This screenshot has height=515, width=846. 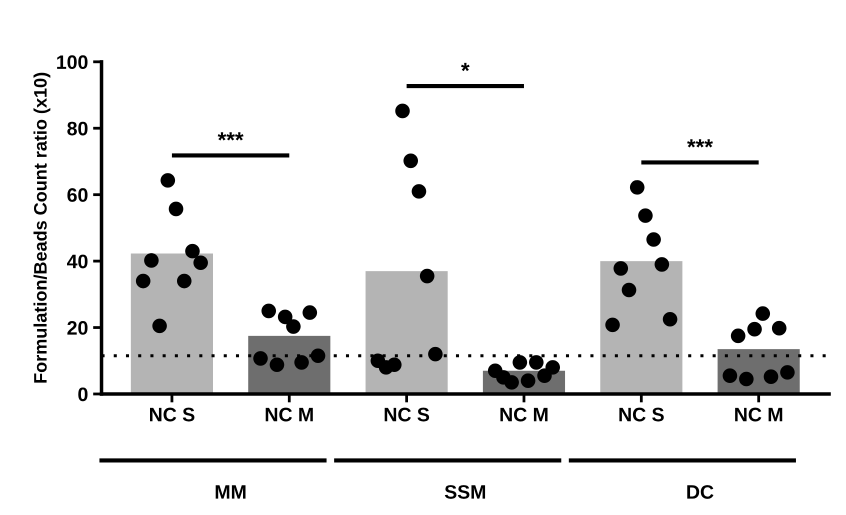 I want to click on y-axis-title: Formulation/Beads Count ratio (x10), so click(x=42, y=227).